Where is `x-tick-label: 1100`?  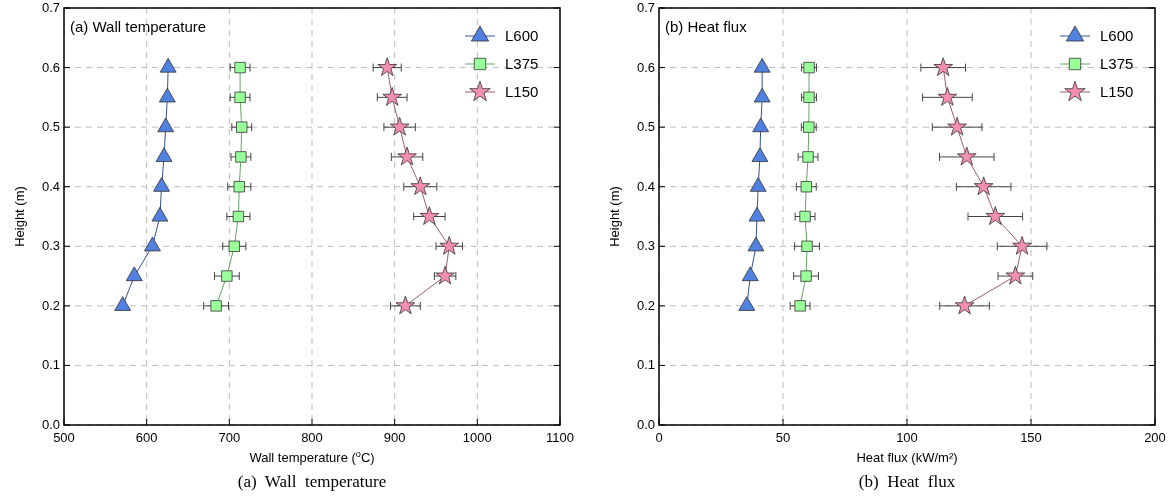 x-tick-label: 1100 is located at coordinates (560, 437).